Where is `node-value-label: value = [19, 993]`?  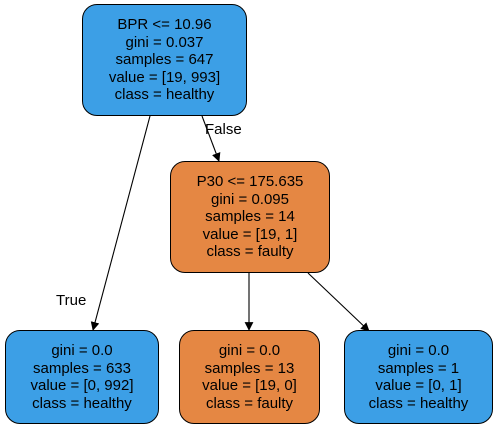 node-value-label: value = [19, 993] is located at coordinates (164, 77).